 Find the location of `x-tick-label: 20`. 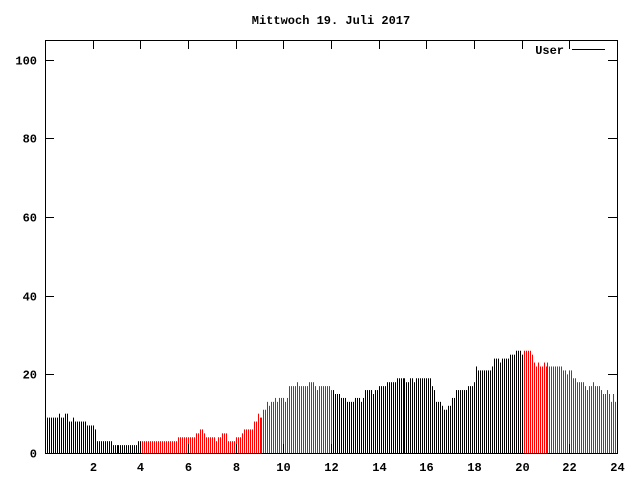

x-tick-label: 20 is located at coordinates (522, 468).